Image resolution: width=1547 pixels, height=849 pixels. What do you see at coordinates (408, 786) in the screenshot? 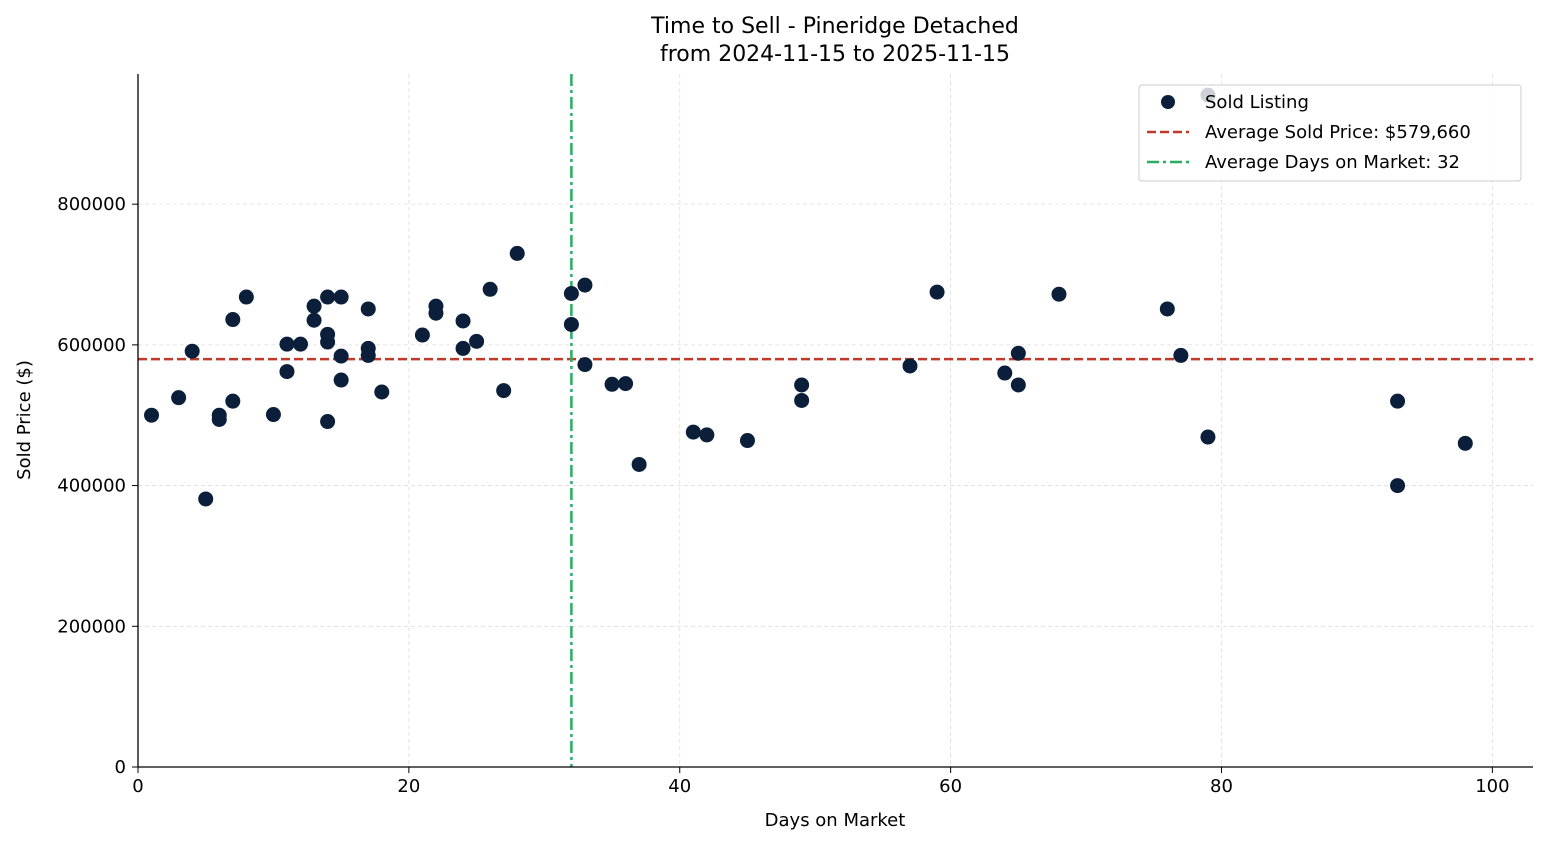
I see `x-tick-label: 20` at bounding box center [408, 786].